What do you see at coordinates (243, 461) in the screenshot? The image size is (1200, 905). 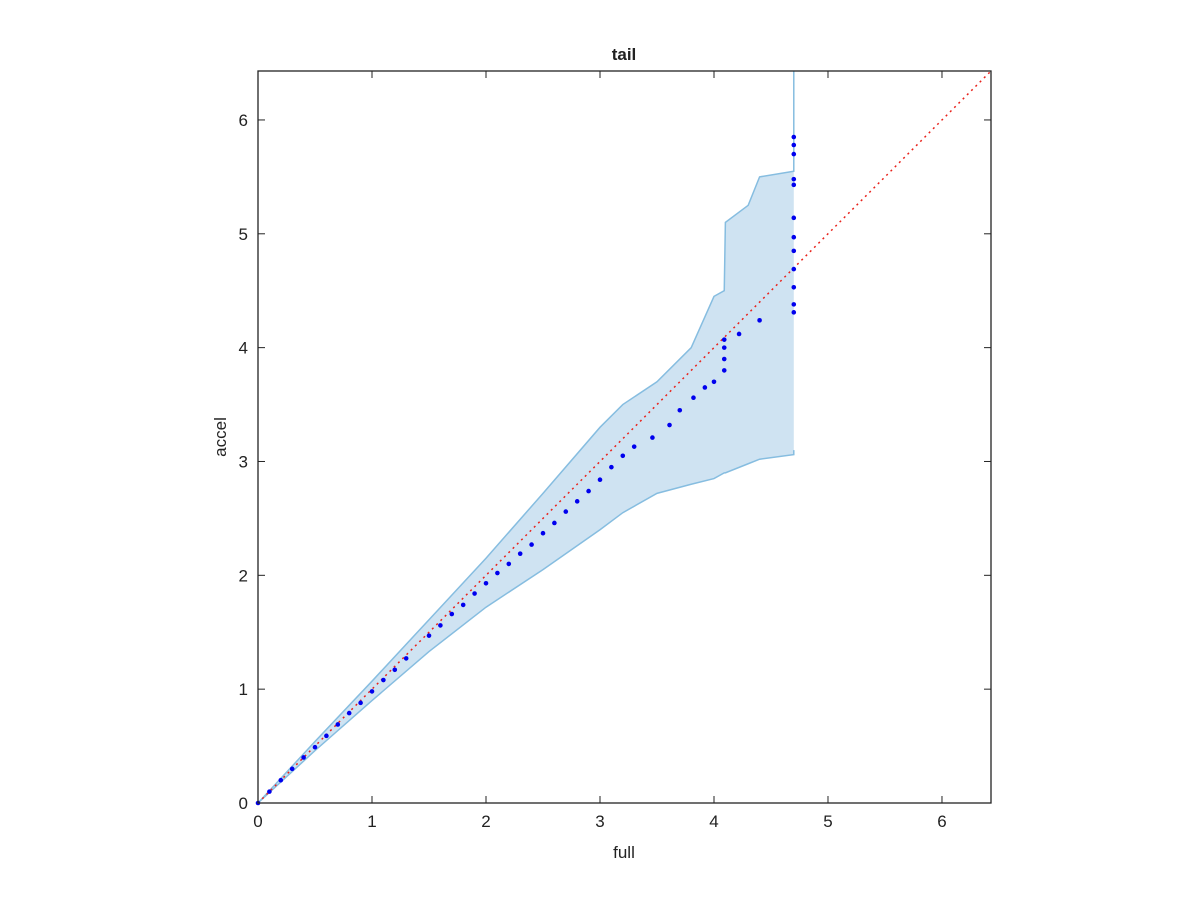 I see `y-tick-label: 3` at bounding box center [243, 461].